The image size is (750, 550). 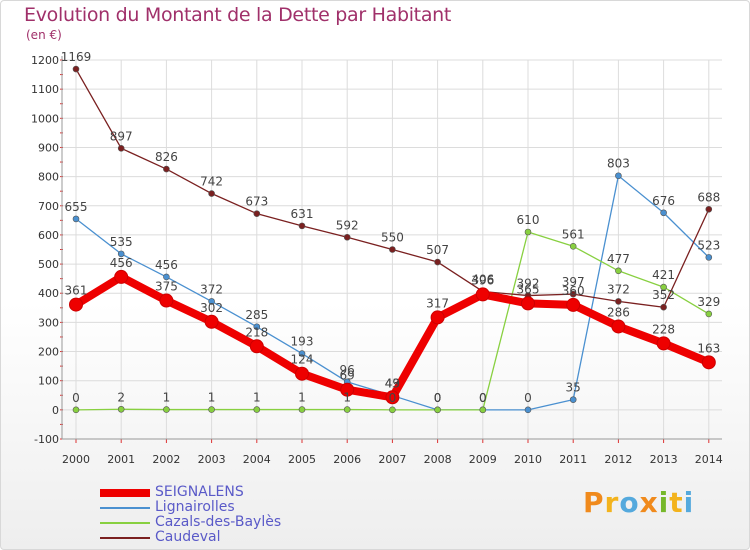 What do you see at coordinates (166, 459) in the screenshot?
I see `x-tick-label: 2002` at bounding box center [166, 459].